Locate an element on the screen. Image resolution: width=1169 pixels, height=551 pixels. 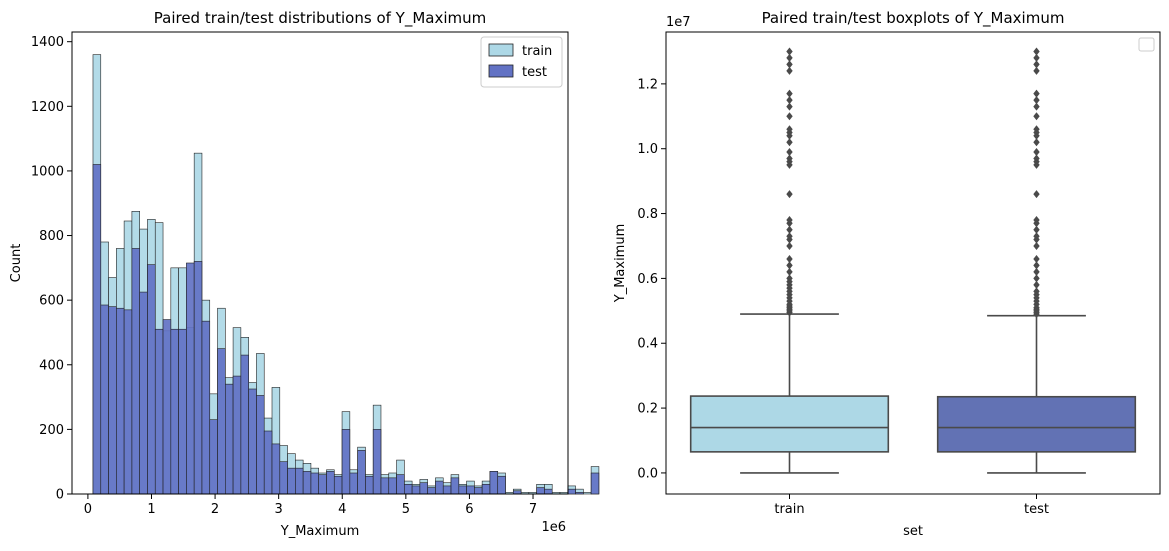
boxplot-y-label: Y_Maximum is located at coordinates (620, 264).